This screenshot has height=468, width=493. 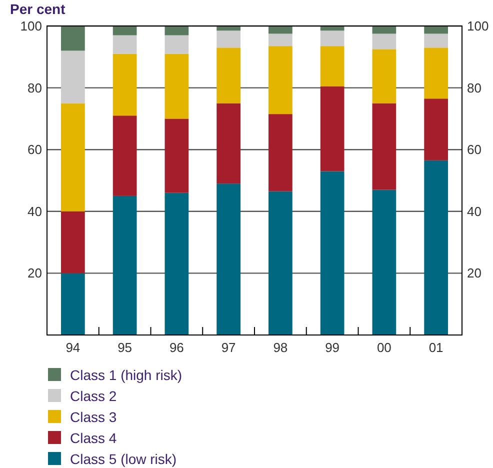 I want to click on y-tick-label: 40, so click(x=35, y=211).